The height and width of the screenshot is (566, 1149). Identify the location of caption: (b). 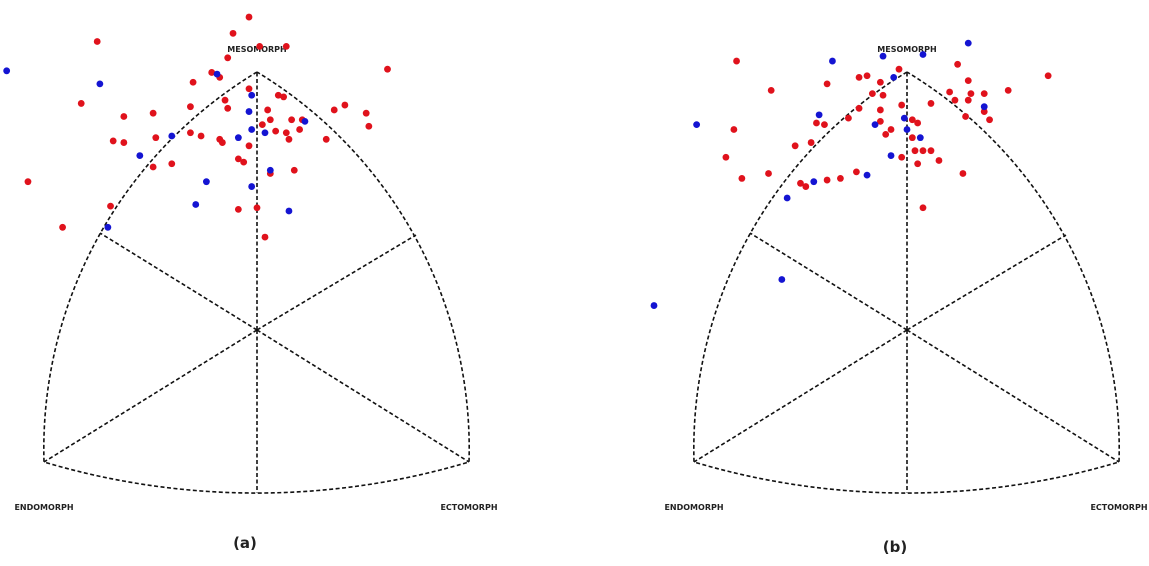
(895, 547).